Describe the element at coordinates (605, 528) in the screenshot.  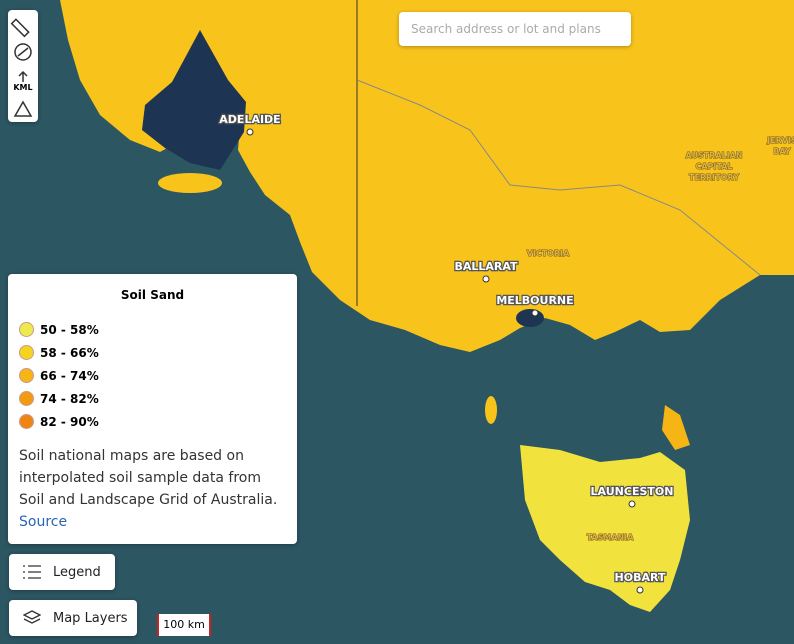
I see `tasmania` at that location.